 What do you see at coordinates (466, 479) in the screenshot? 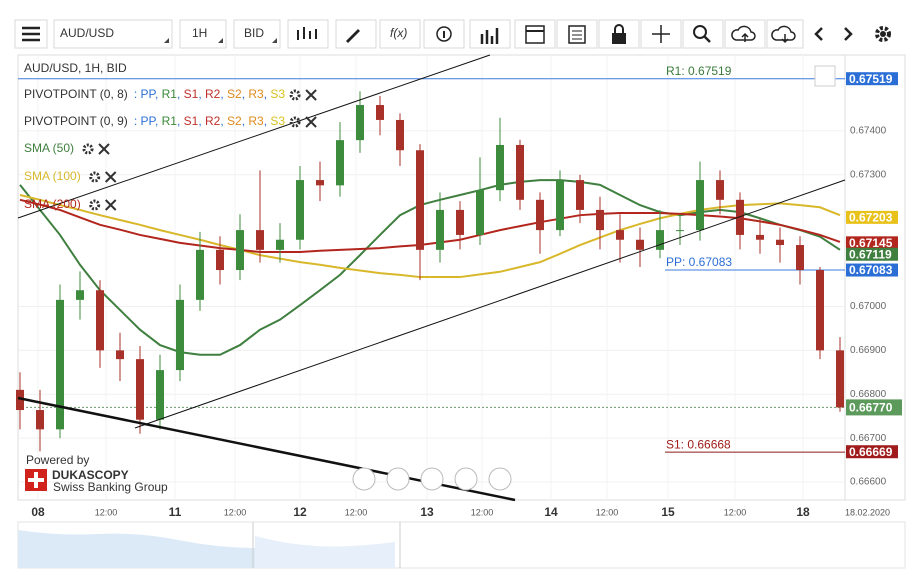
I see `zoom-in` at bounding box center [466, 479].